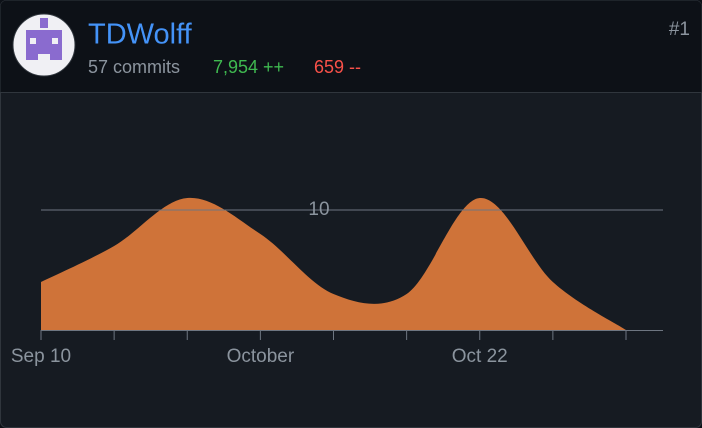 The width and height of the screenshot is (702, 428). Describe the element at coordinates (140, 35) in the screenshot. I see `username: TDWolff` at that location.